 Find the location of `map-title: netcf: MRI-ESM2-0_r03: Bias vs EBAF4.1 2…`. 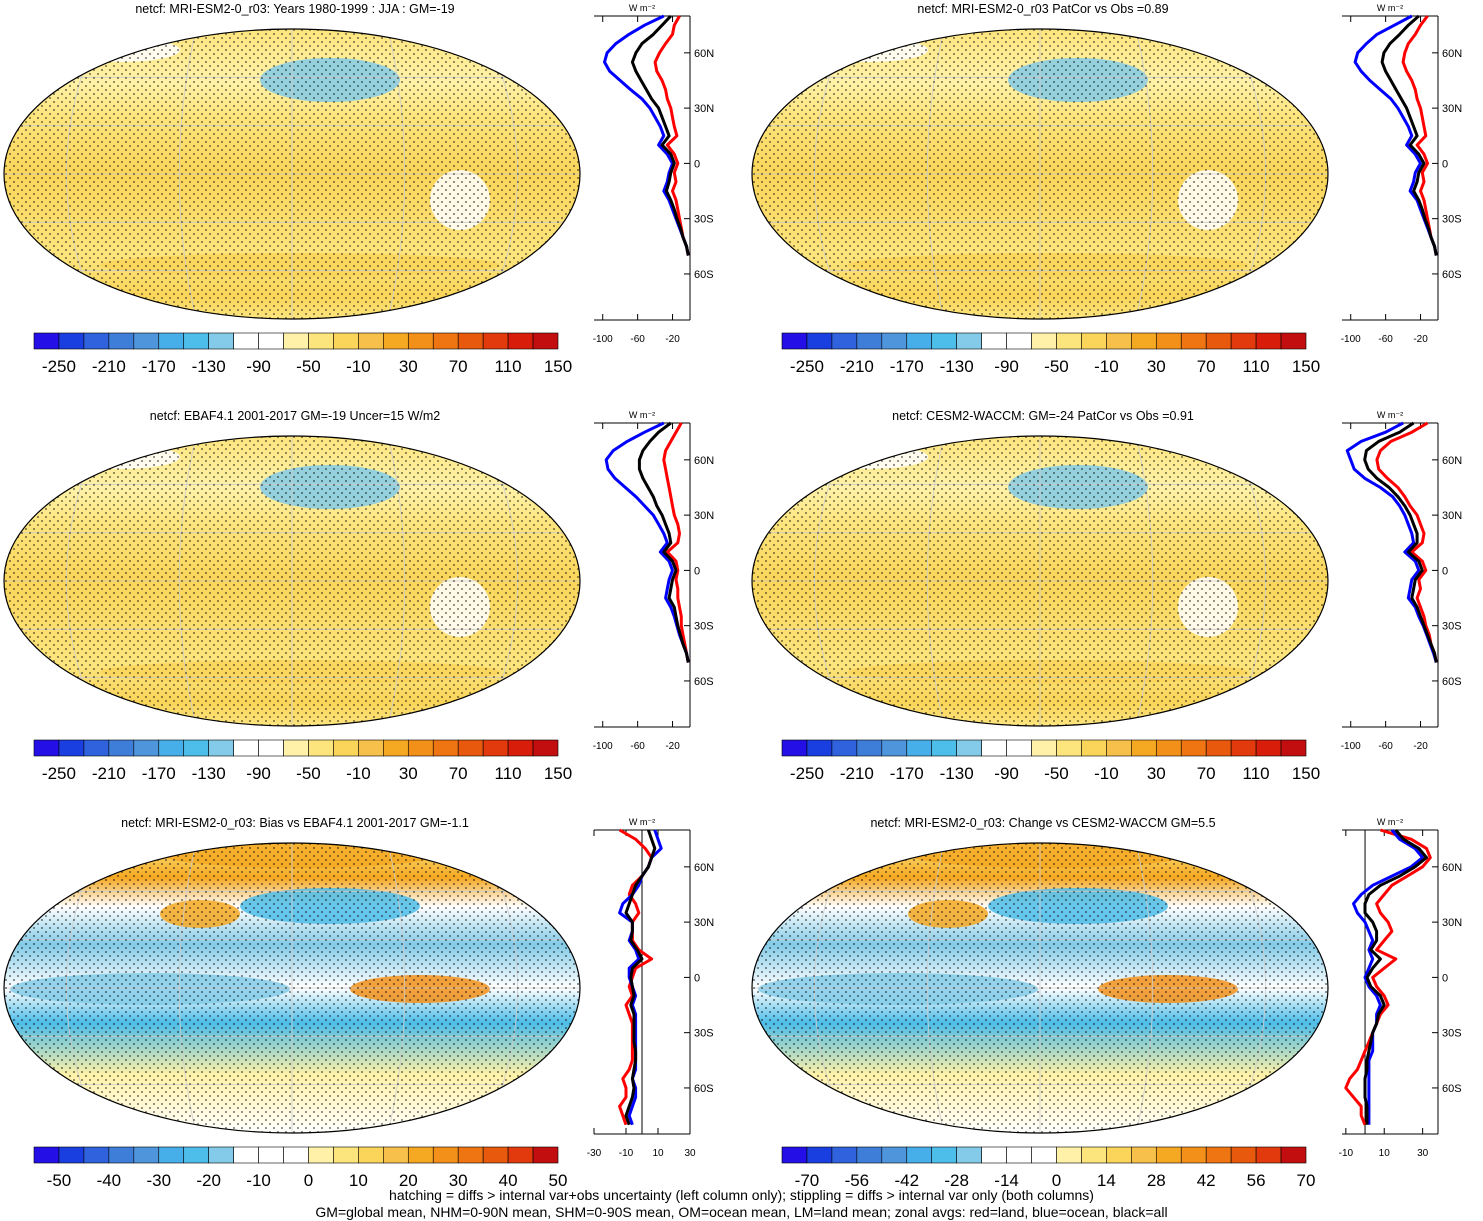

map-title: netcf: MRI-ESM2-0_r03: Bias vs EBAF4.1 2… is located at coordinates (295, 823).